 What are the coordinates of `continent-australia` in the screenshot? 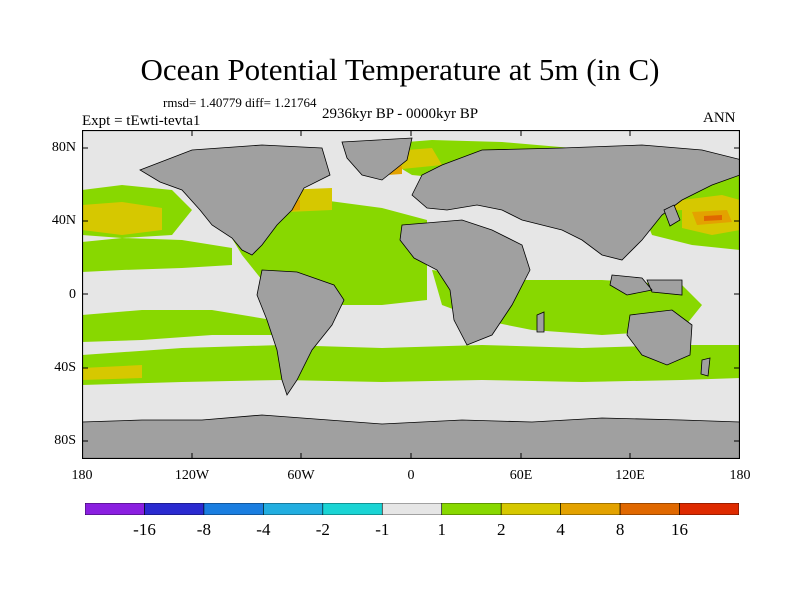 It's located at (659, 337).